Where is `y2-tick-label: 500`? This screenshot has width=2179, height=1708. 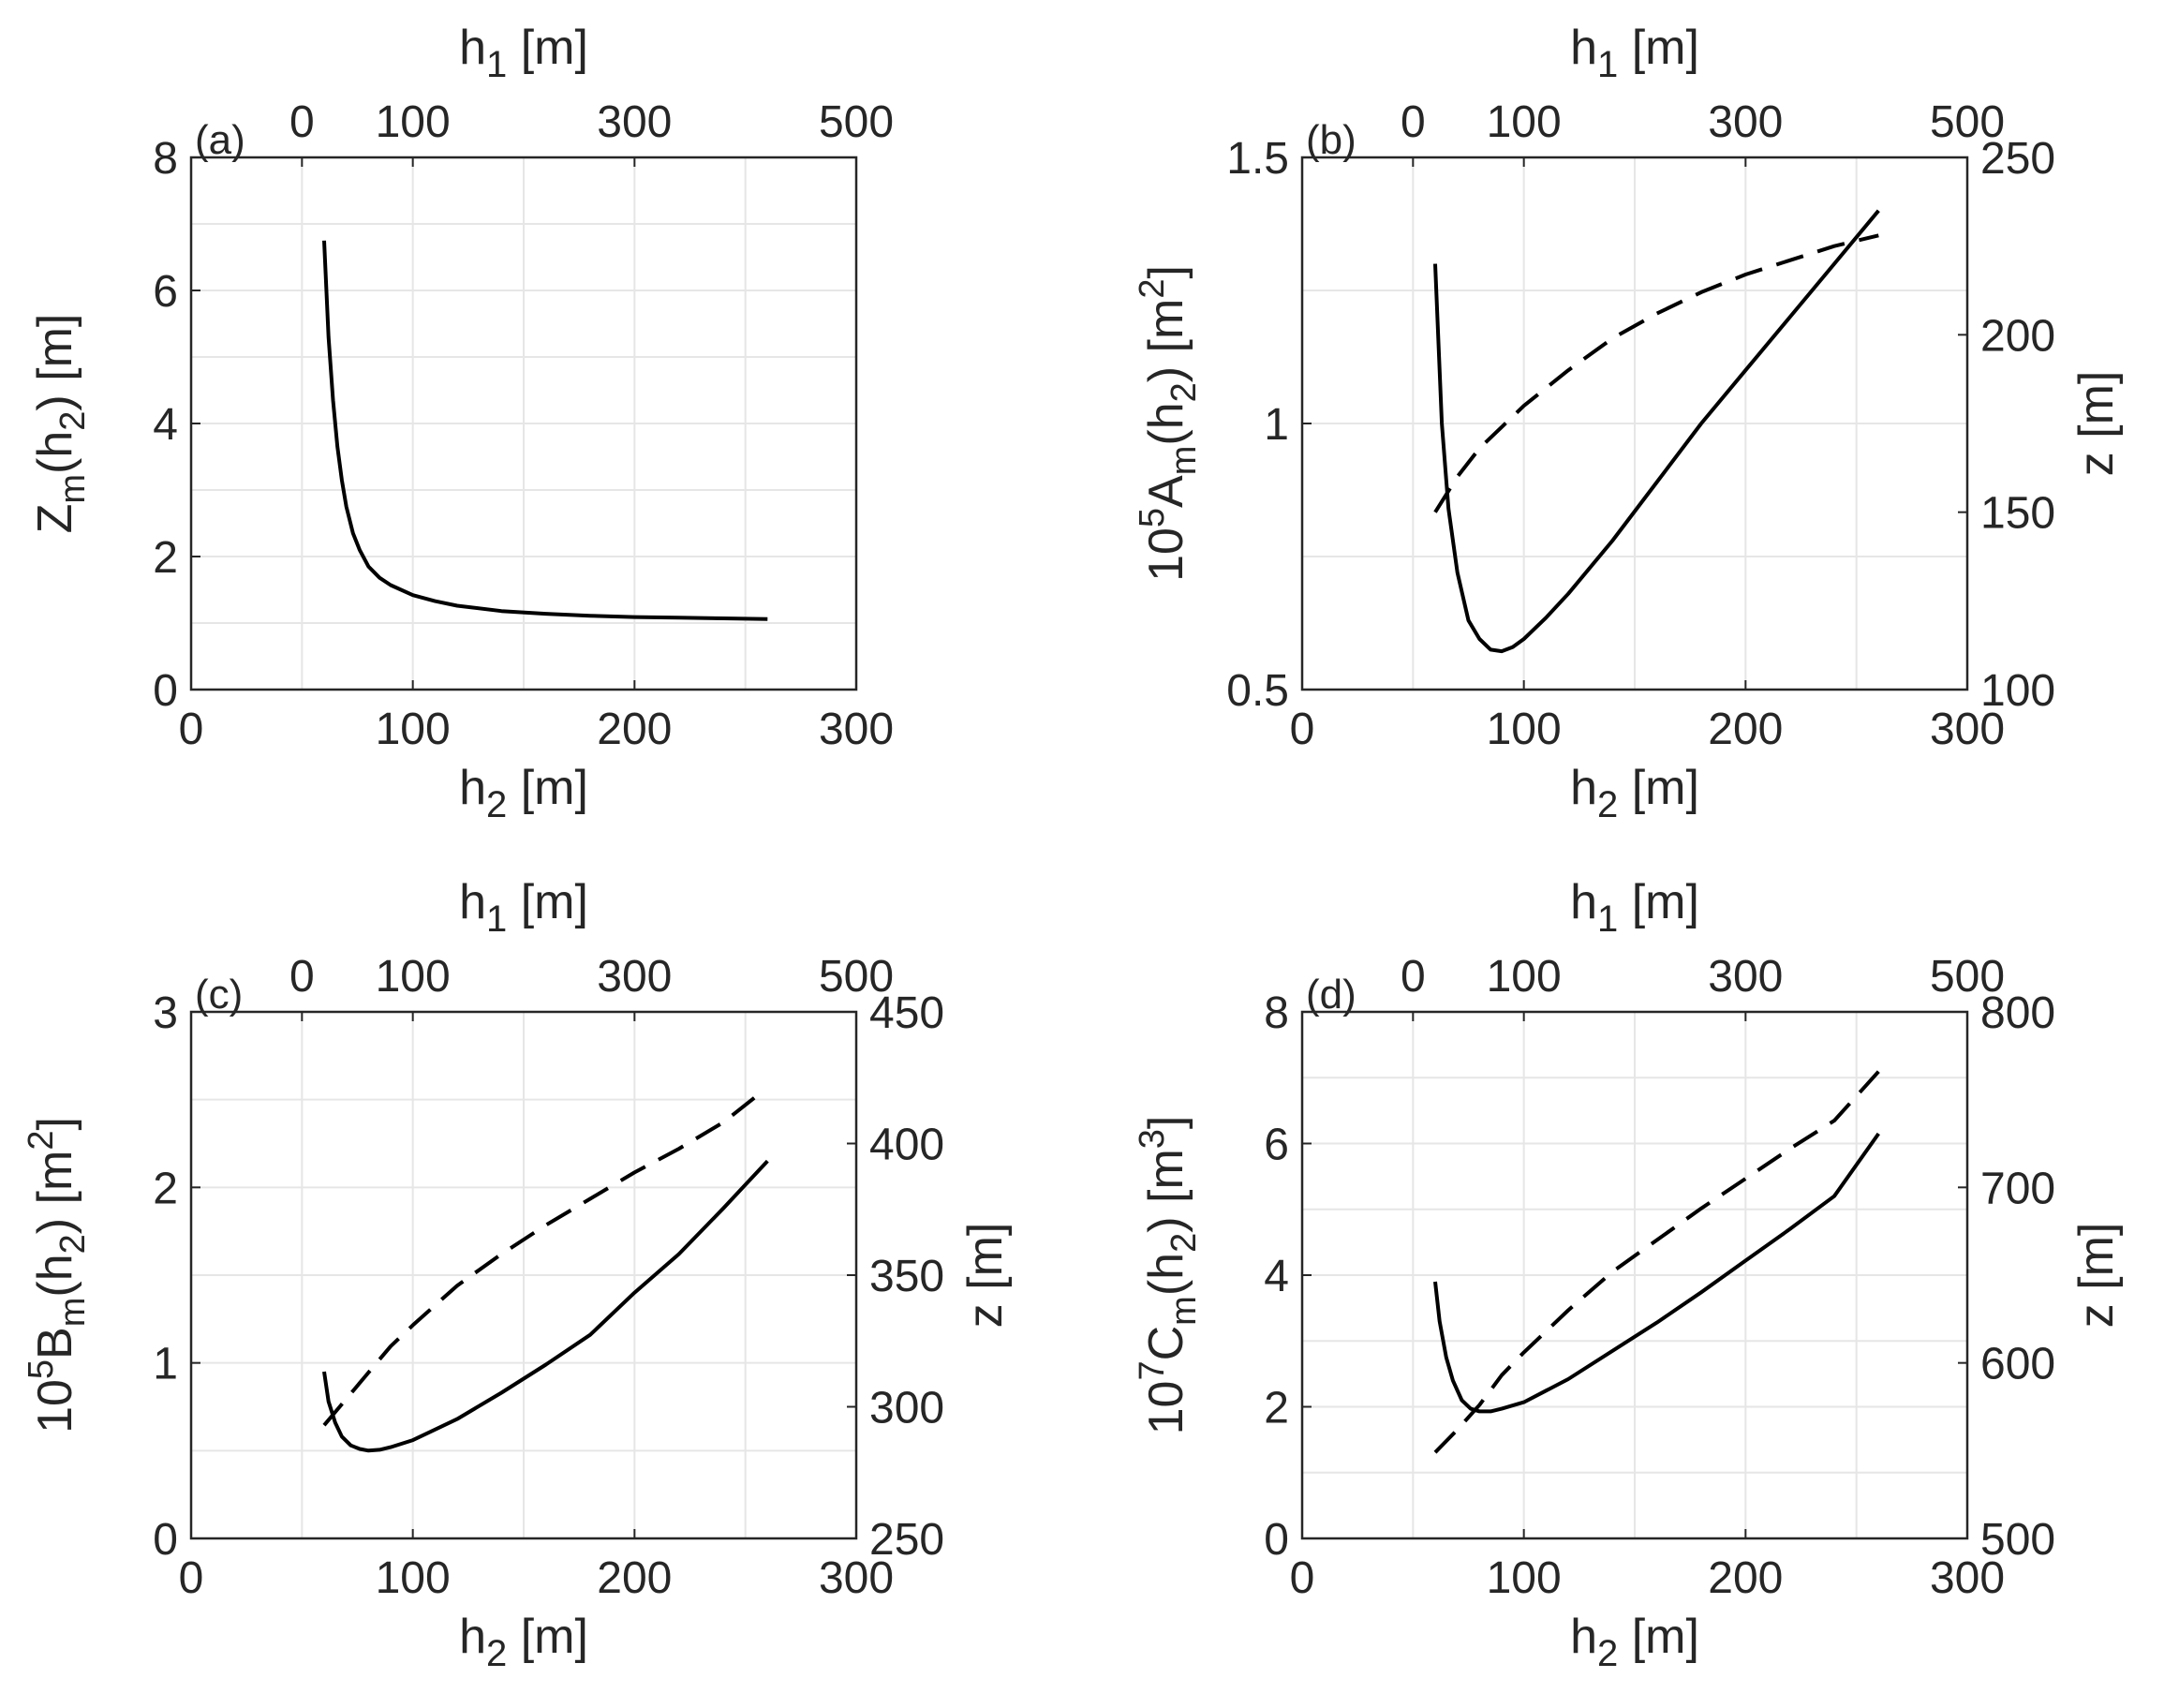
y2-tick-label: 500 is located at coordinates (2018, 1540).